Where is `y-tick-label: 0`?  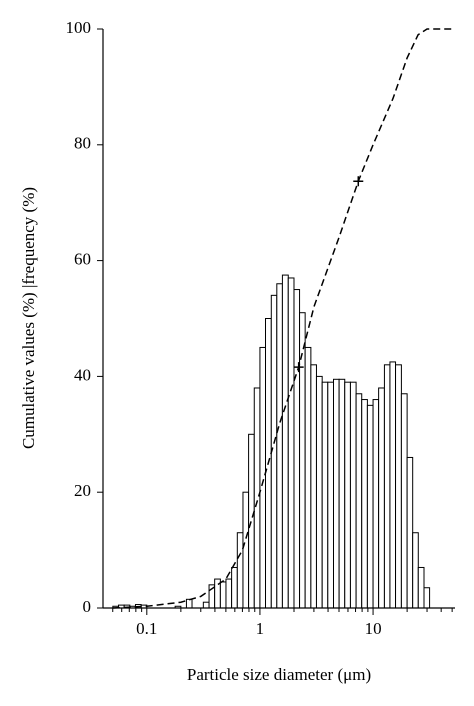 y-tick-label: 0 is located at coordinates (87, 606).